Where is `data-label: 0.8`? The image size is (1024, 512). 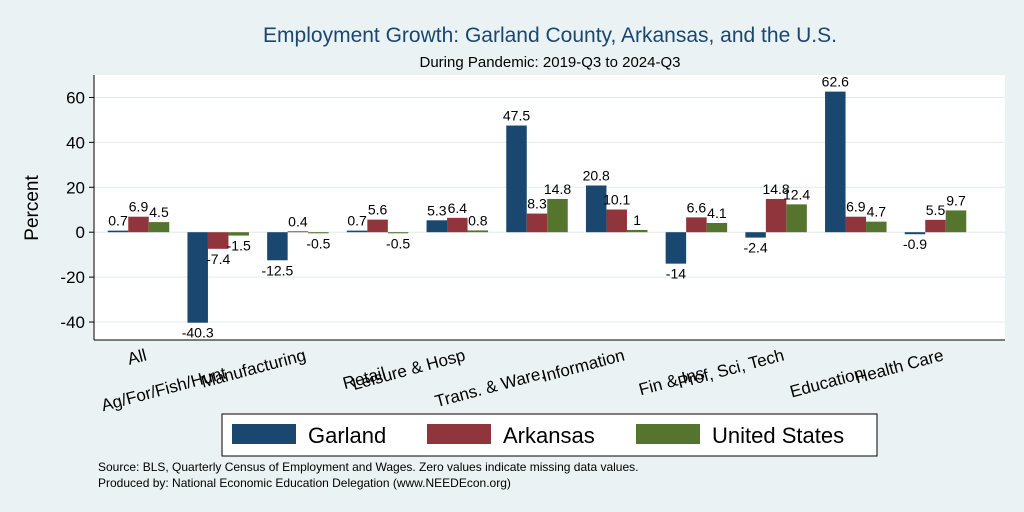 data-label: 0.8 is located at coordinates (478, 220).